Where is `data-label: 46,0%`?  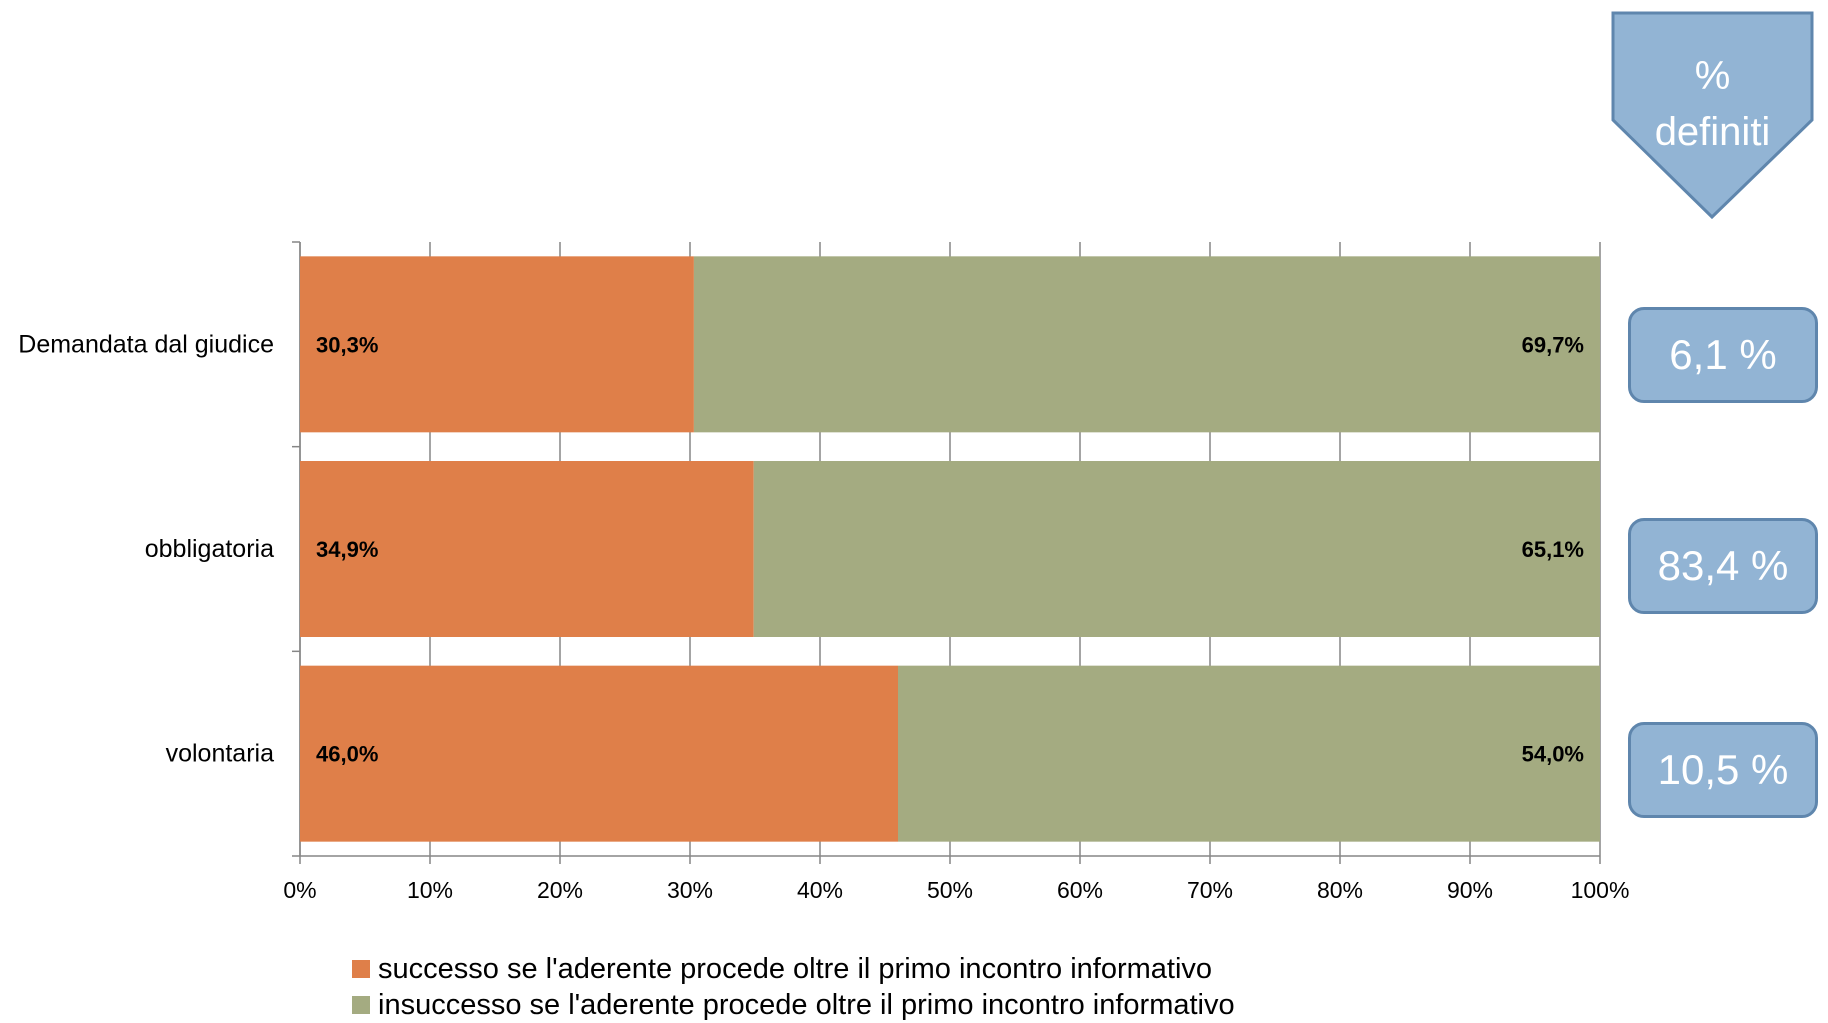
data-label: 46,0% is located at coordinates (347, 754).